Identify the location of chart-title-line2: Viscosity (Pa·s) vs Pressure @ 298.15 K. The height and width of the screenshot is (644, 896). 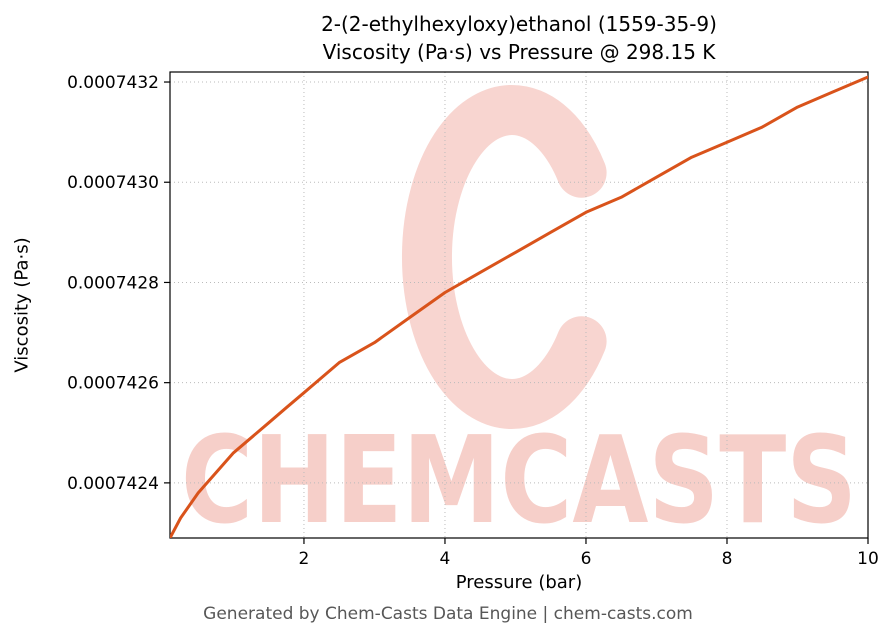
(519, 52).